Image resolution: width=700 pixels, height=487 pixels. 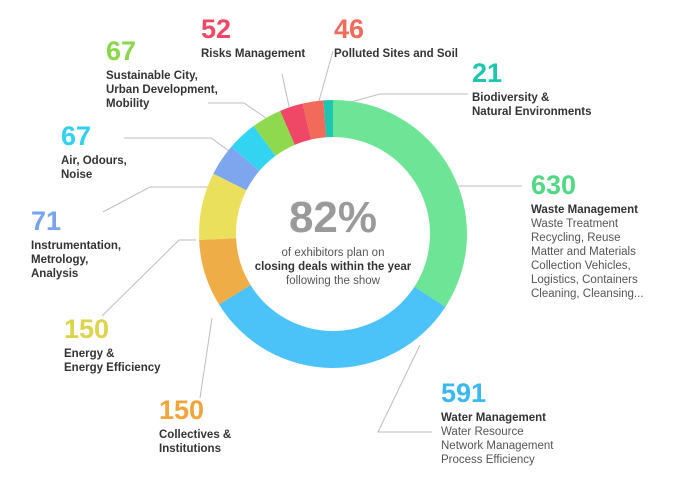 I want to click on donut-slice-collectives-institutions, so click(x=225, y=271).